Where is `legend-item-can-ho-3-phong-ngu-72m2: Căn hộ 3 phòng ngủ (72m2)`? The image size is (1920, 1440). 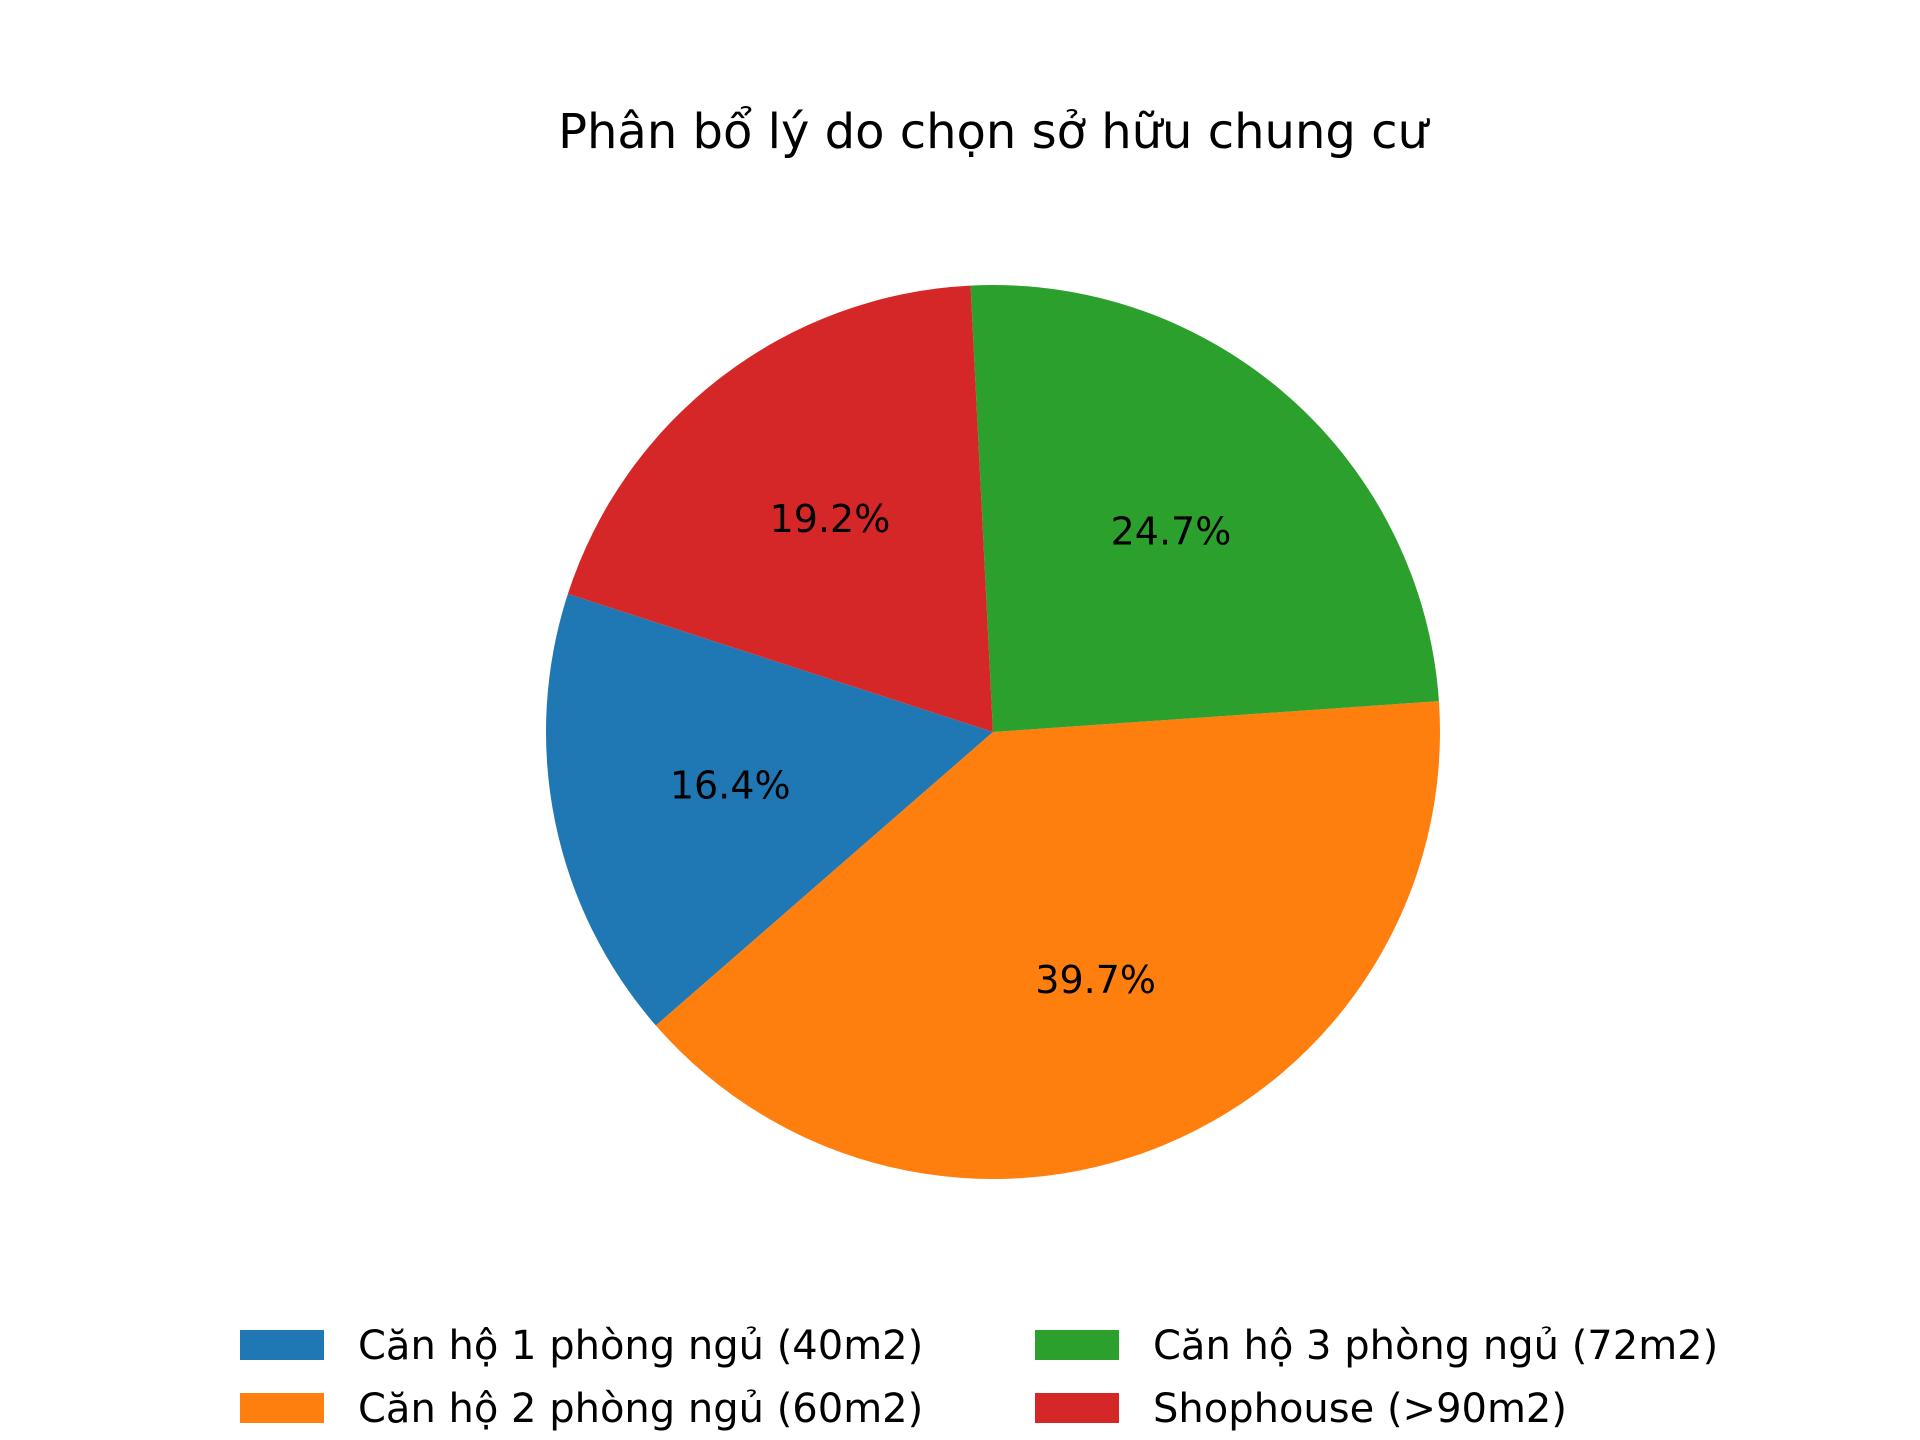
legend-item-can-ho-3-phong-ngu-72m2: Căn hộ 3 phòng ngủ (72m2) is located at coordinates (1376, 1346).